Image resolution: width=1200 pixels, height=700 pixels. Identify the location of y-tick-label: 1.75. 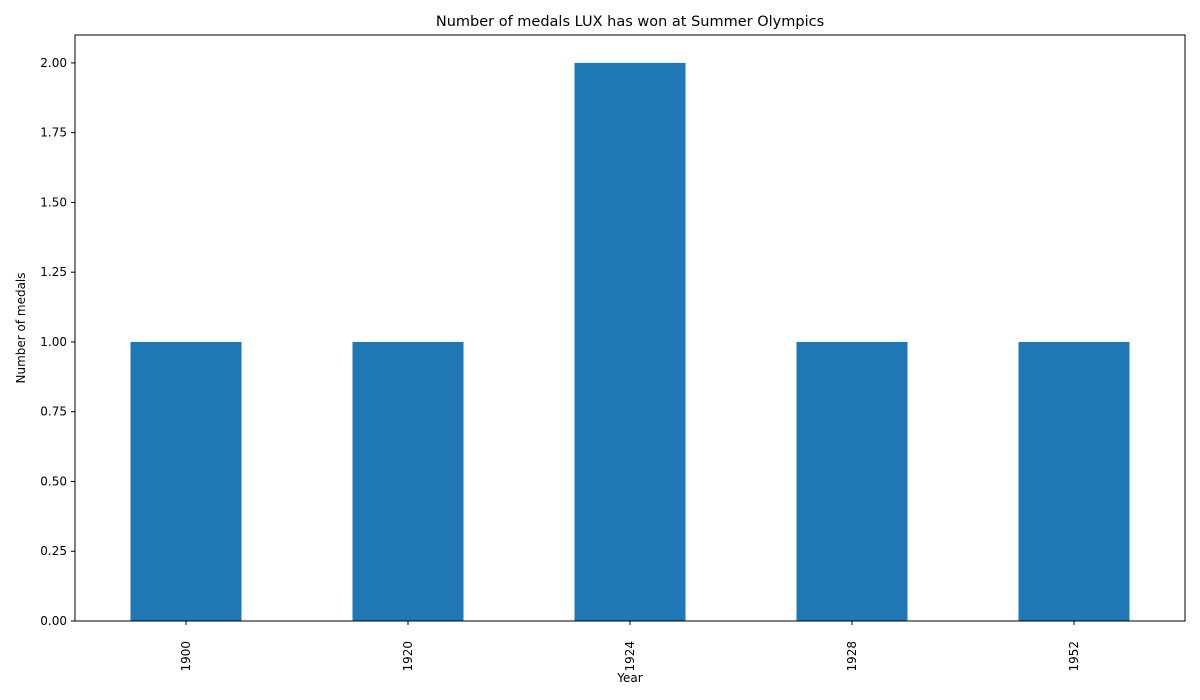
(53, 133).